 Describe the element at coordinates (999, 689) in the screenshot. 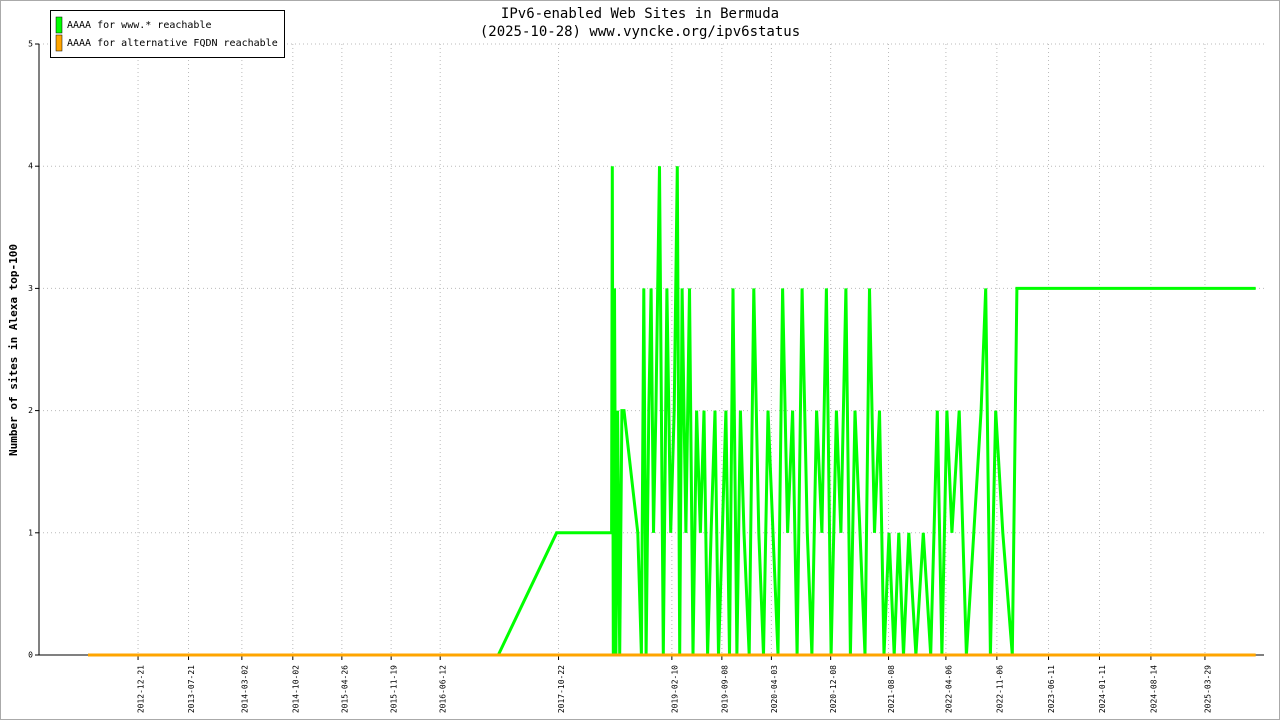

I see `x-tick-label: 2022-11-06` at that location.